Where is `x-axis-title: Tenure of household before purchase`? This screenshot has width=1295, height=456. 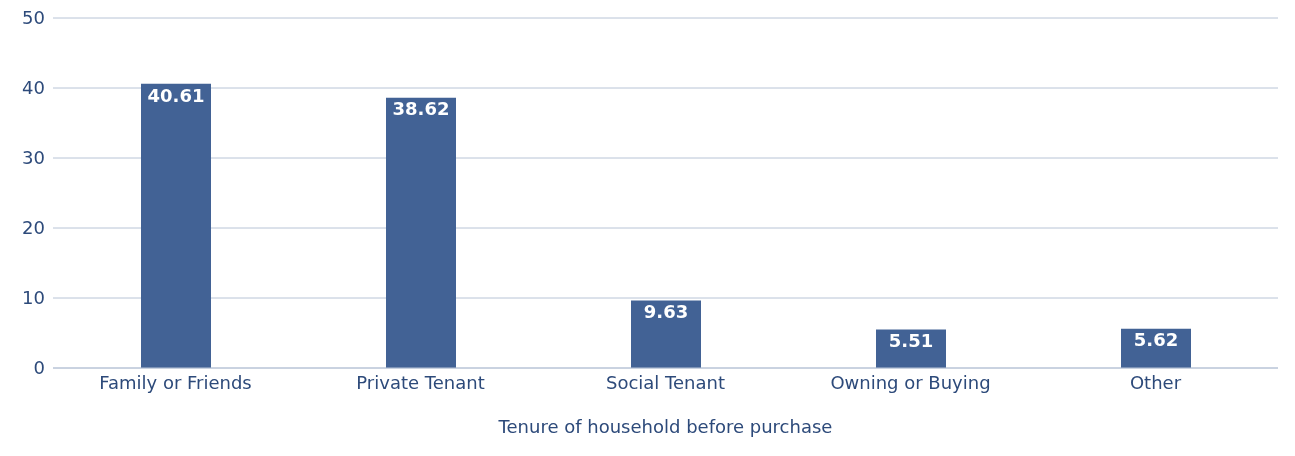
x-axis-title: Tenure of household before purchase is located at coordinates (665, 426).